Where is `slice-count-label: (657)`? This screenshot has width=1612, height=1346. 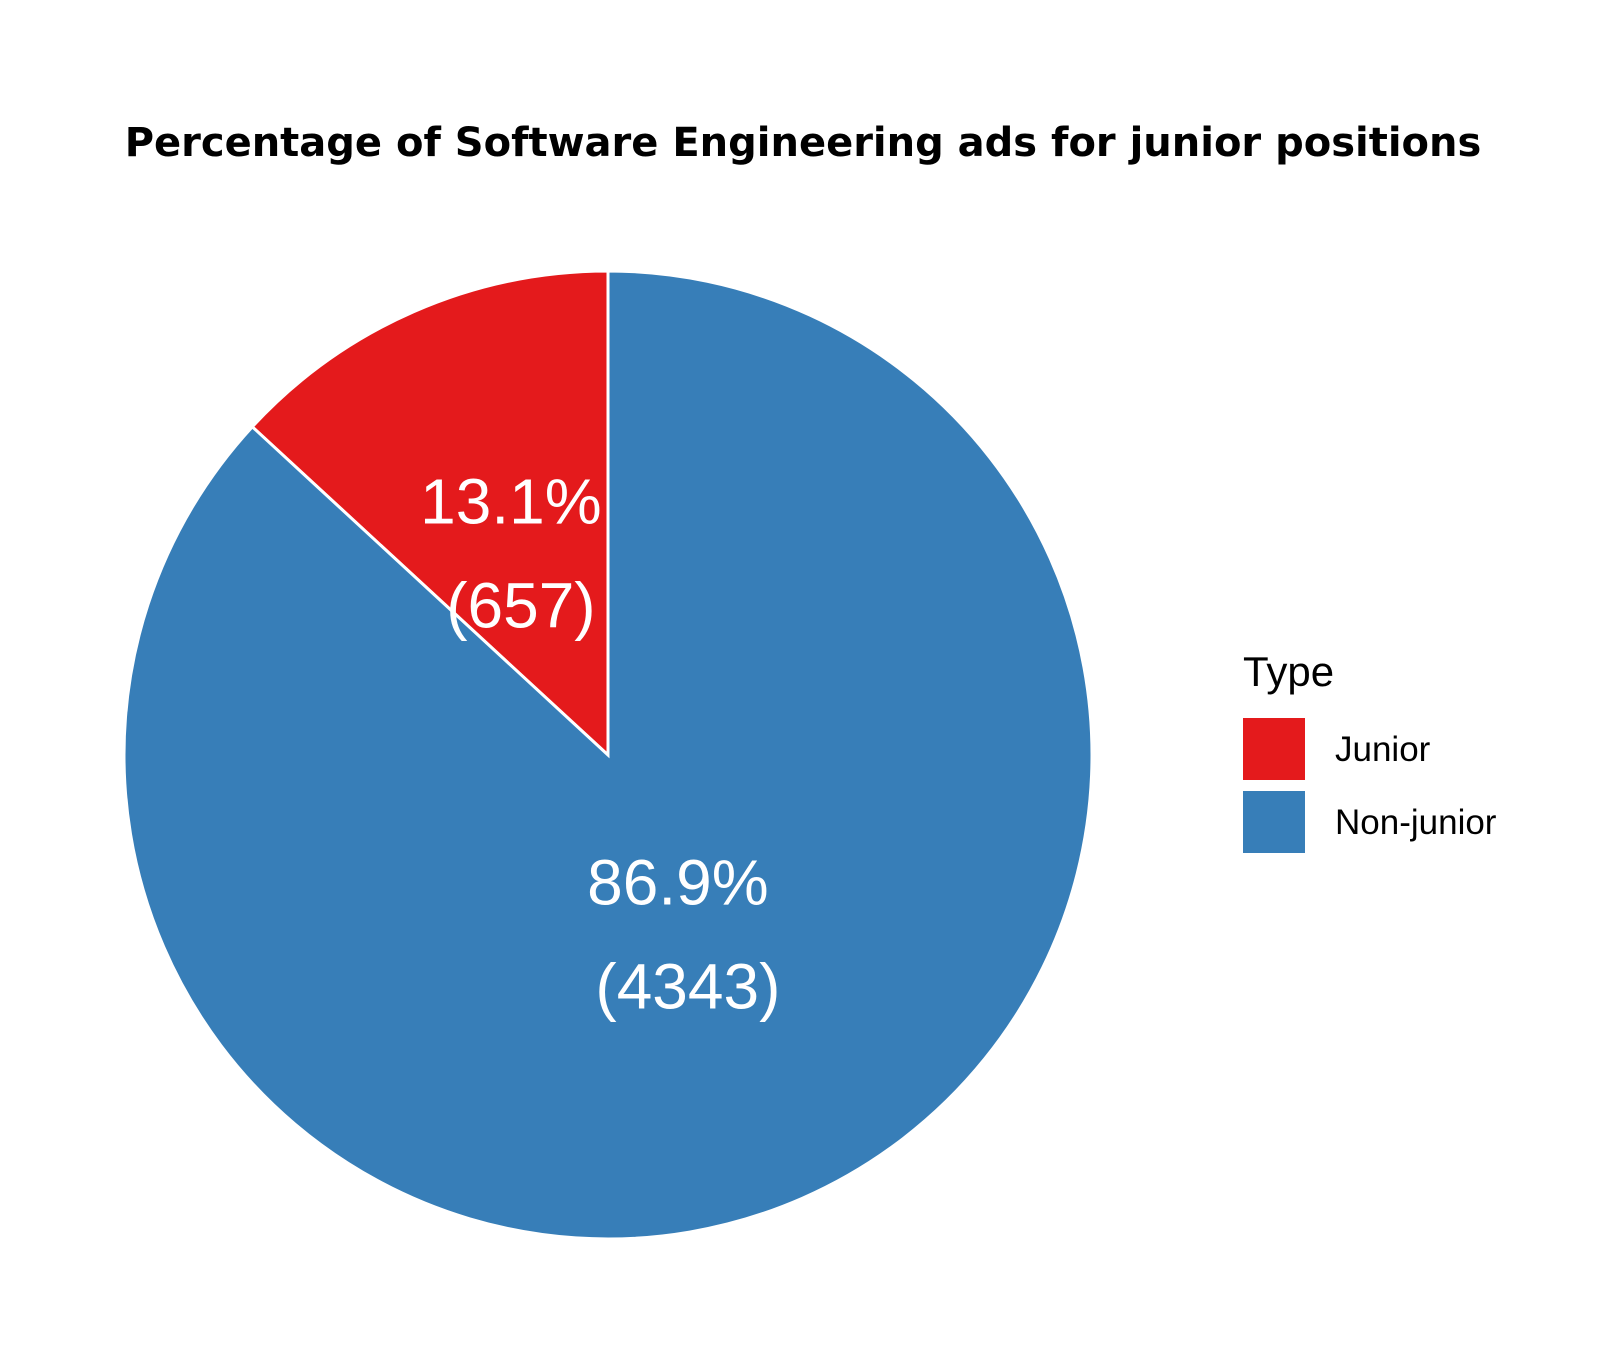
slice-count-label: (657) is located at coordinates (520, 605).